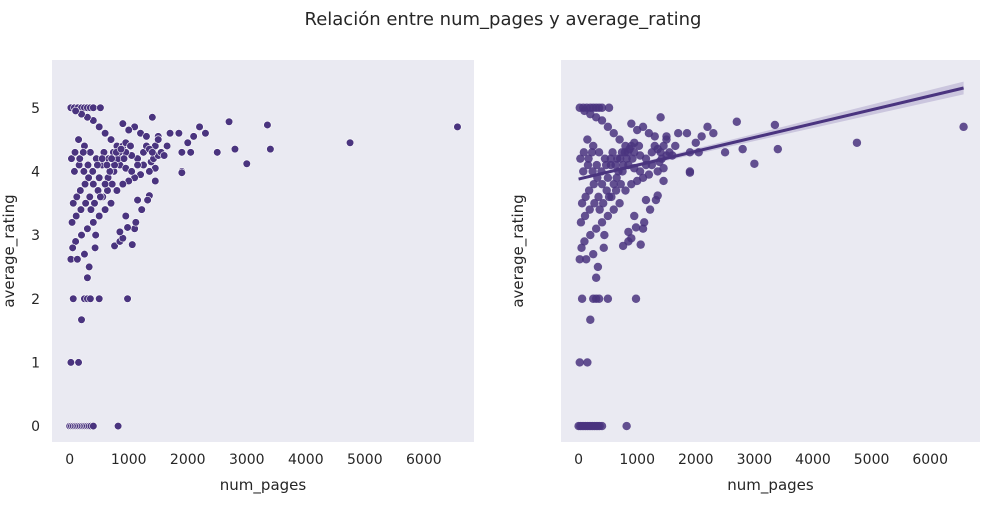 The height and width of the screenshot is (506, 992). Describe the element at coordinates (247, 460) in the screenshot. I see `x-tick-label: 3000` at that location.